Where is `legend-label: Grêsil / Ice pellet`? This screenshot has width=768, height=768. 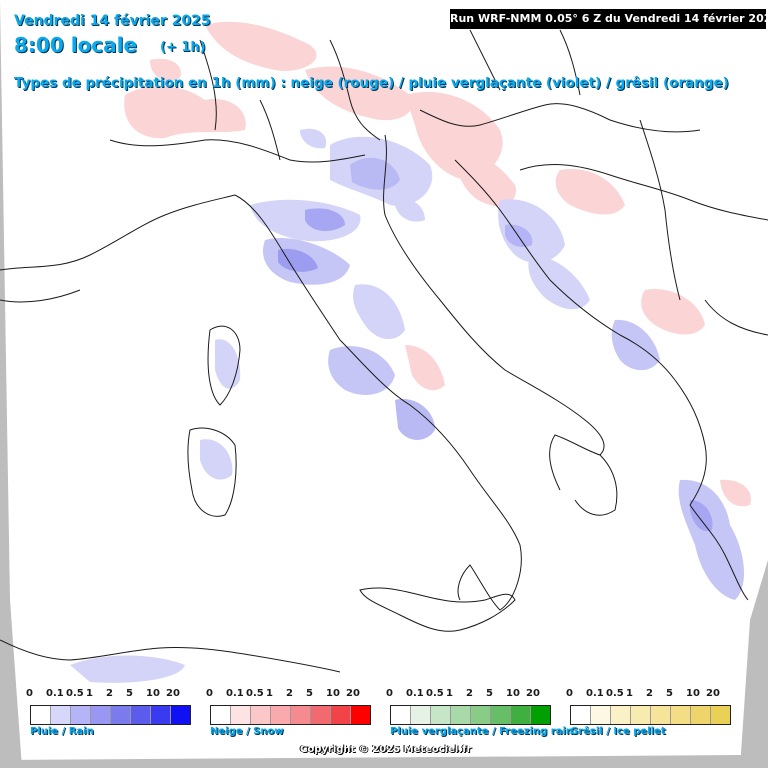
legend-label: Grêsil / Ice pellet is located at coordinates (618, 731).